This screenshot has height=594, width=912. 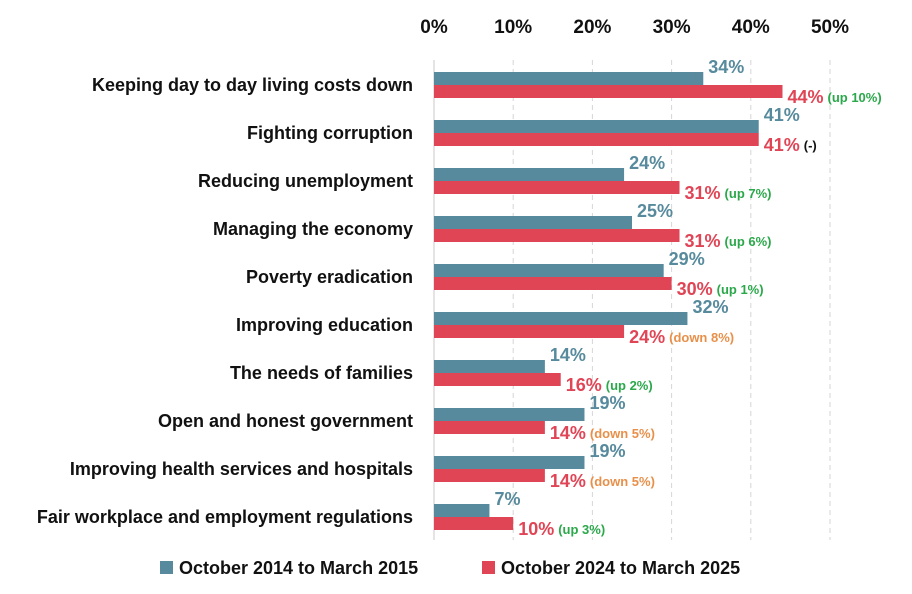 I want to click on category-label: Reducing unemployment, so click(x=305, y=181).